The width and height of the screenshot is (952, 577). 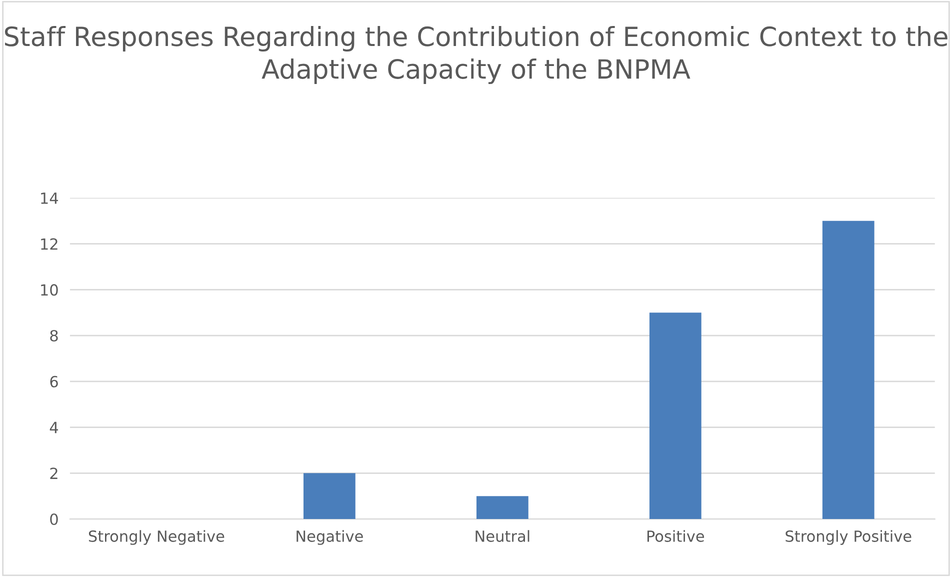 What do you see at coordinates (156, 537) in the screenshot?
I see `x-tick-label: Strongly Negative` at bounding box center [156, 537].